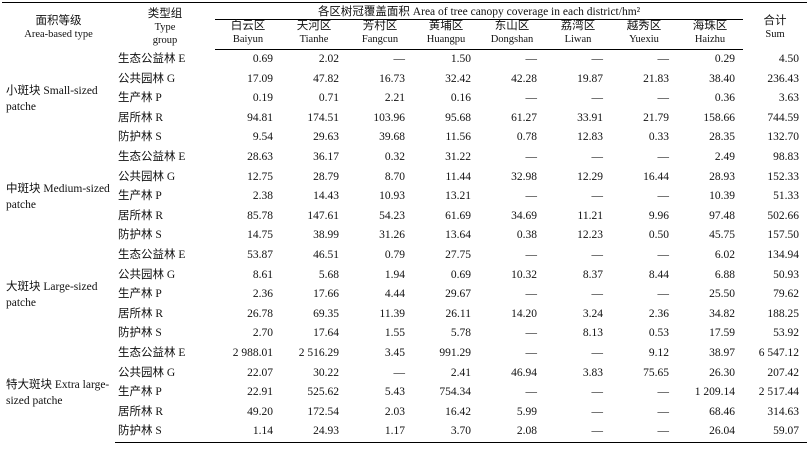 The height and width of the screenshot is (476, 809). I want to click on district-en: Dongshan, so click(512, 39).